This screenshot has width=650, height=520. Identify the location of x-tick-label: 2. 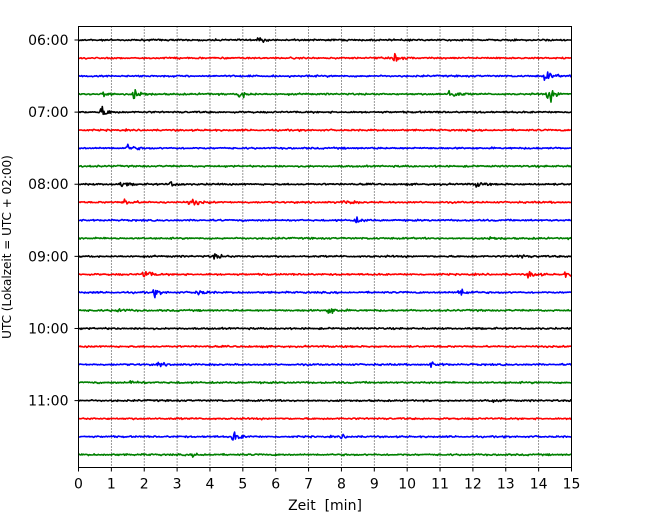
(144, 485).